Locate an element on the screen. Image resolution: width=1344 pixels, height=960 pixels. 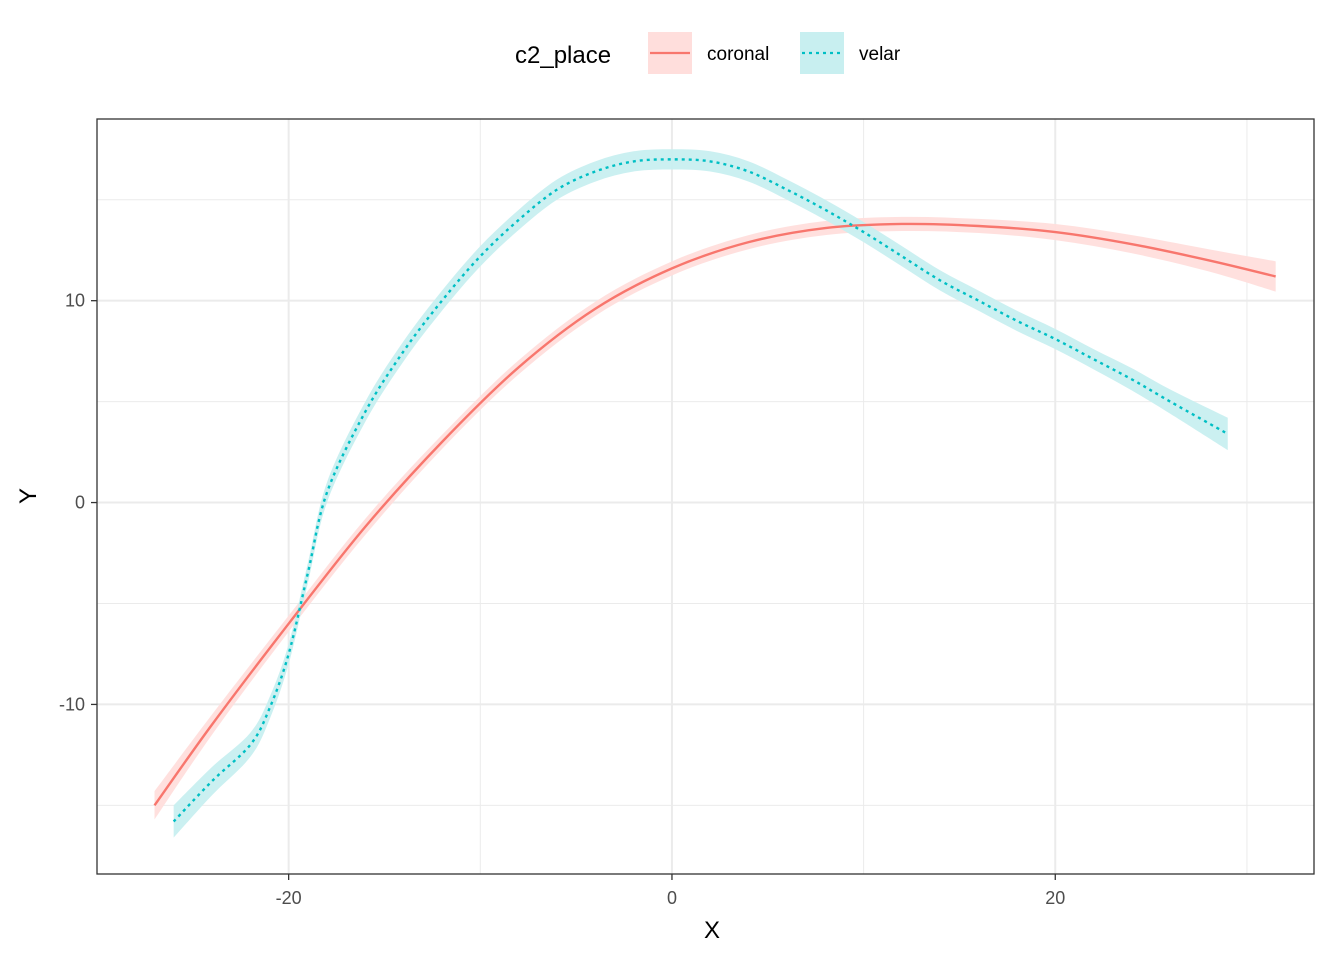
y-axis: -10 0 10 is located at coordinates (78, 502).